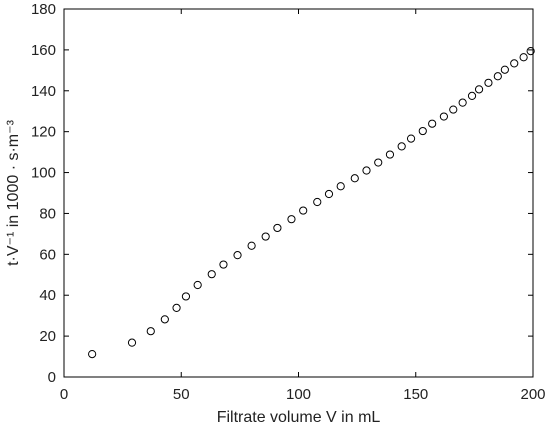 Image resolution: width=550 pixels, height=429 pixels. Describe the element at coordinates (415, 394) in the screenshot. I see `x-tick-label: 150` at that location.